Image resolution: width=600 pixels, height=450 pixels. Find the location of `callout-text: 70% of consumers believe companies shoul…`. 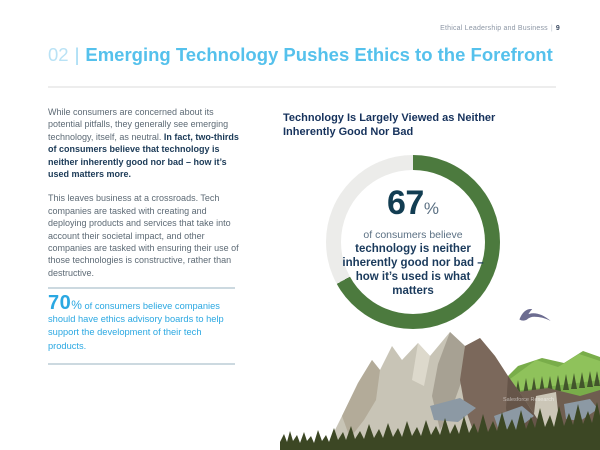

callout-text: 70% of consumers believe companies shoul… is located at coordinates (141, 323).